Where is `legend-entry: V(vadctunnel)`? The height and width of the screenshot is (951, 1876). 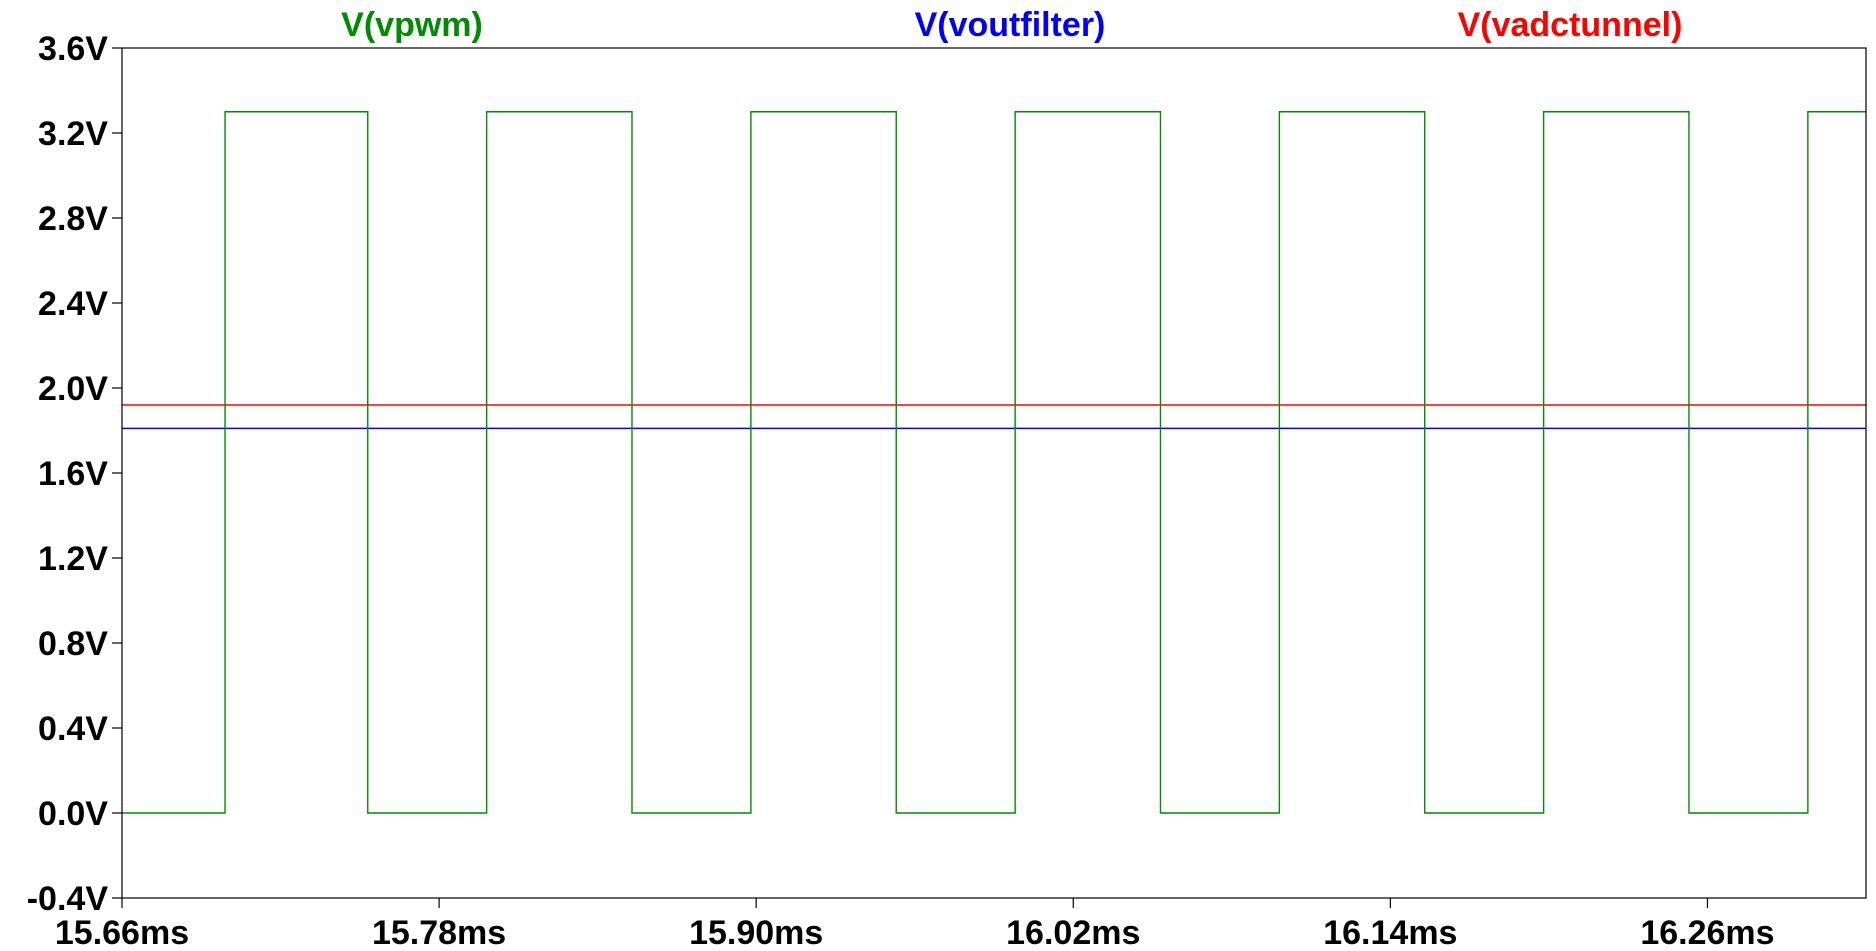 legend-entry: V(vadctunnel) is located at coordinates (1570, 25).